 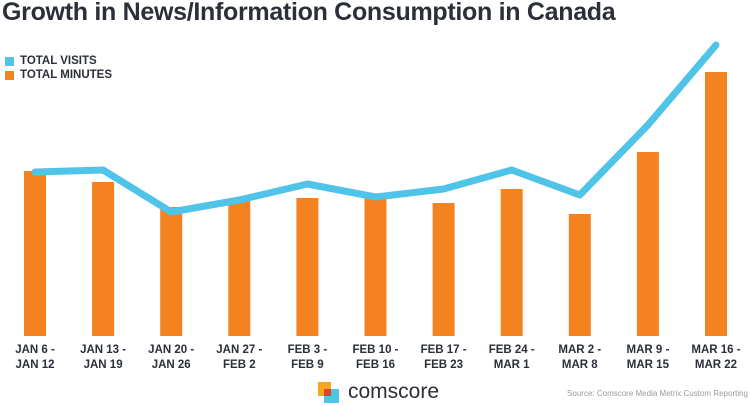 What do you see at coordinates (58, 61) in the screenshot?
I see `legend-label-visits: TOTAL VISITS` at bounding box center [58, 61].